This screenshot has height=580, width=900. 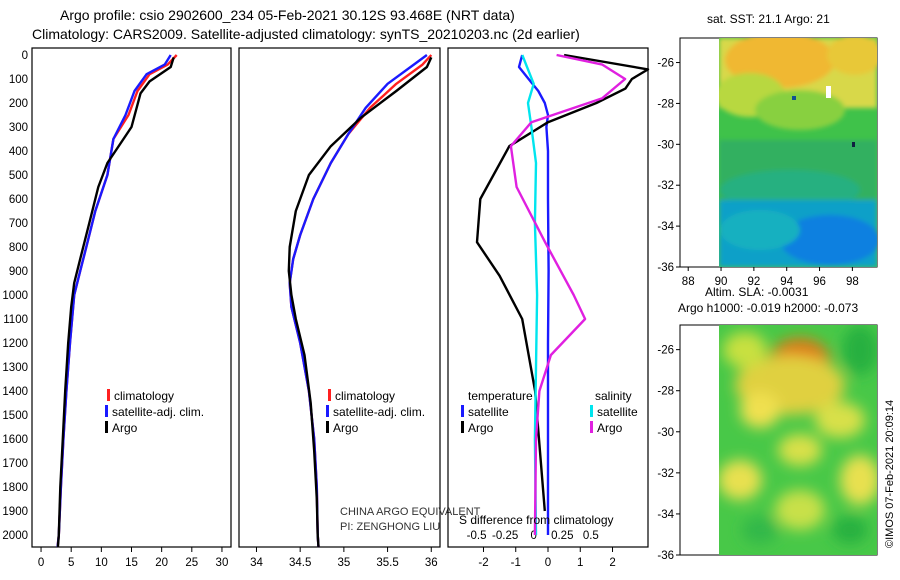 I want to click on legend-label-temp-satellite: satellite, so click(x=488, y=412).